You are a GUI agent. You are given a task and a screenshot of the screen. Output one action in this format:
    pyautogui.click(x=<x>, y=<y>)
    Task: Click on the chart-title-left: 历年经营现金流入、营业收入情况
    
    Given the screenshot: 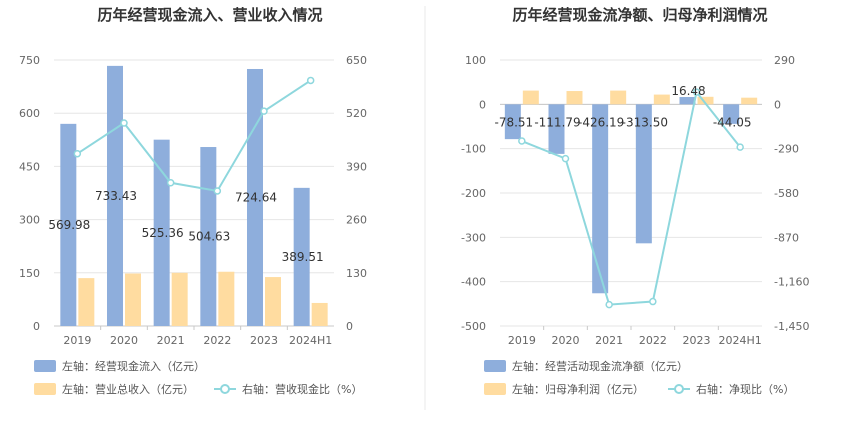 What is the action you would take?
    pyautogui.click(x=209, y=15)
    